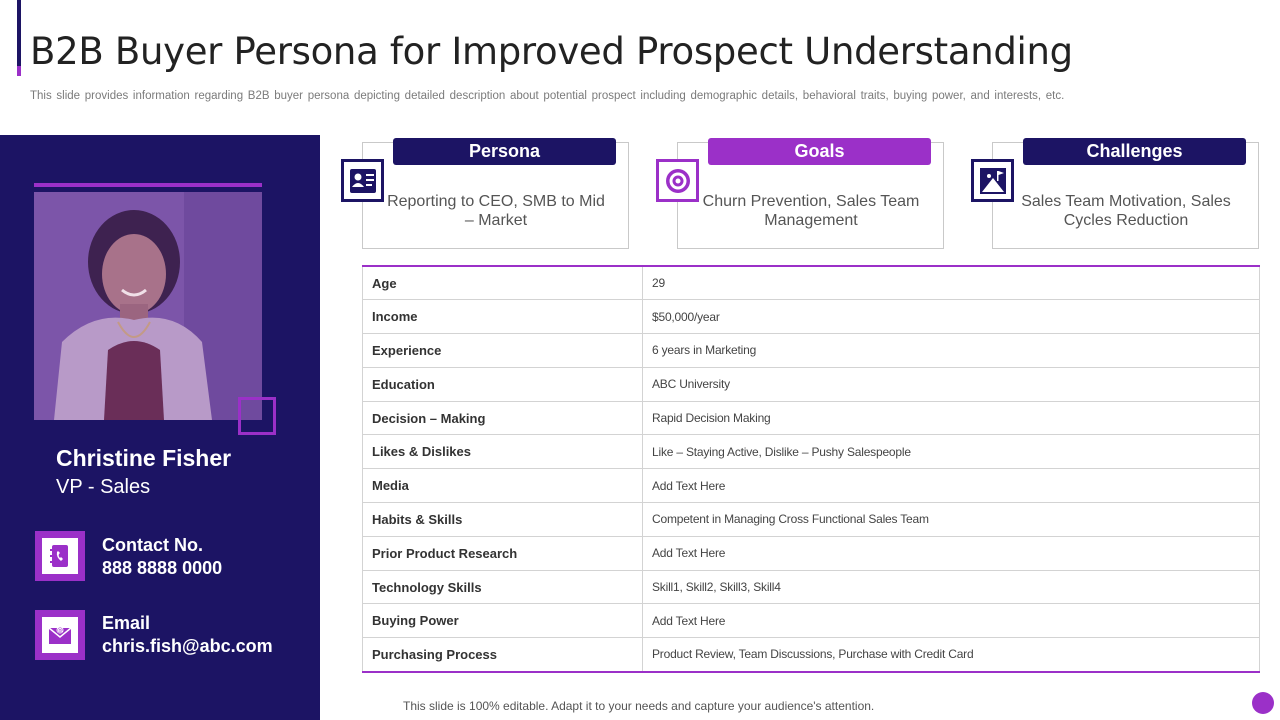  What do you see at coordinates (502, 317) in the screenshot?
I see `row-label: Income` at bounding box center [502, 317].